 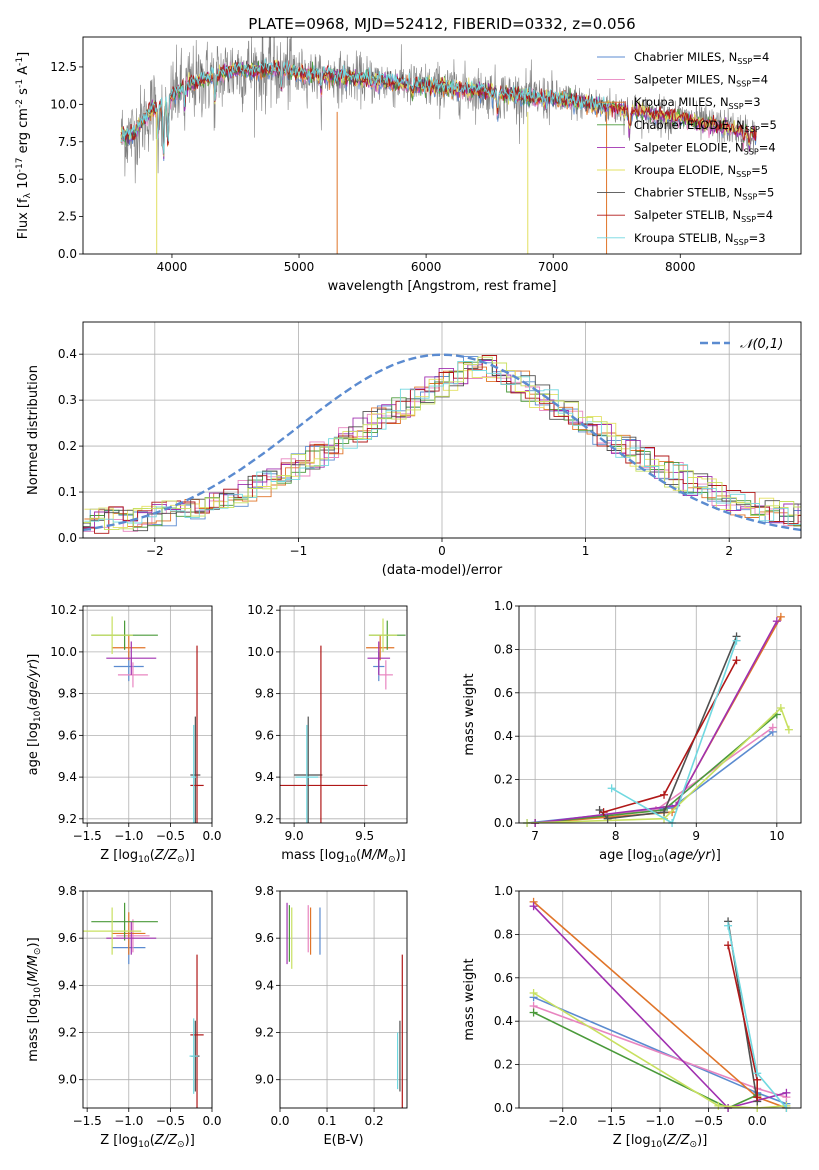 What do you see at coordinates (67, 446) in the screenshot?
I see `y-tick-label: 0.2` at bounding box center [67, 446].